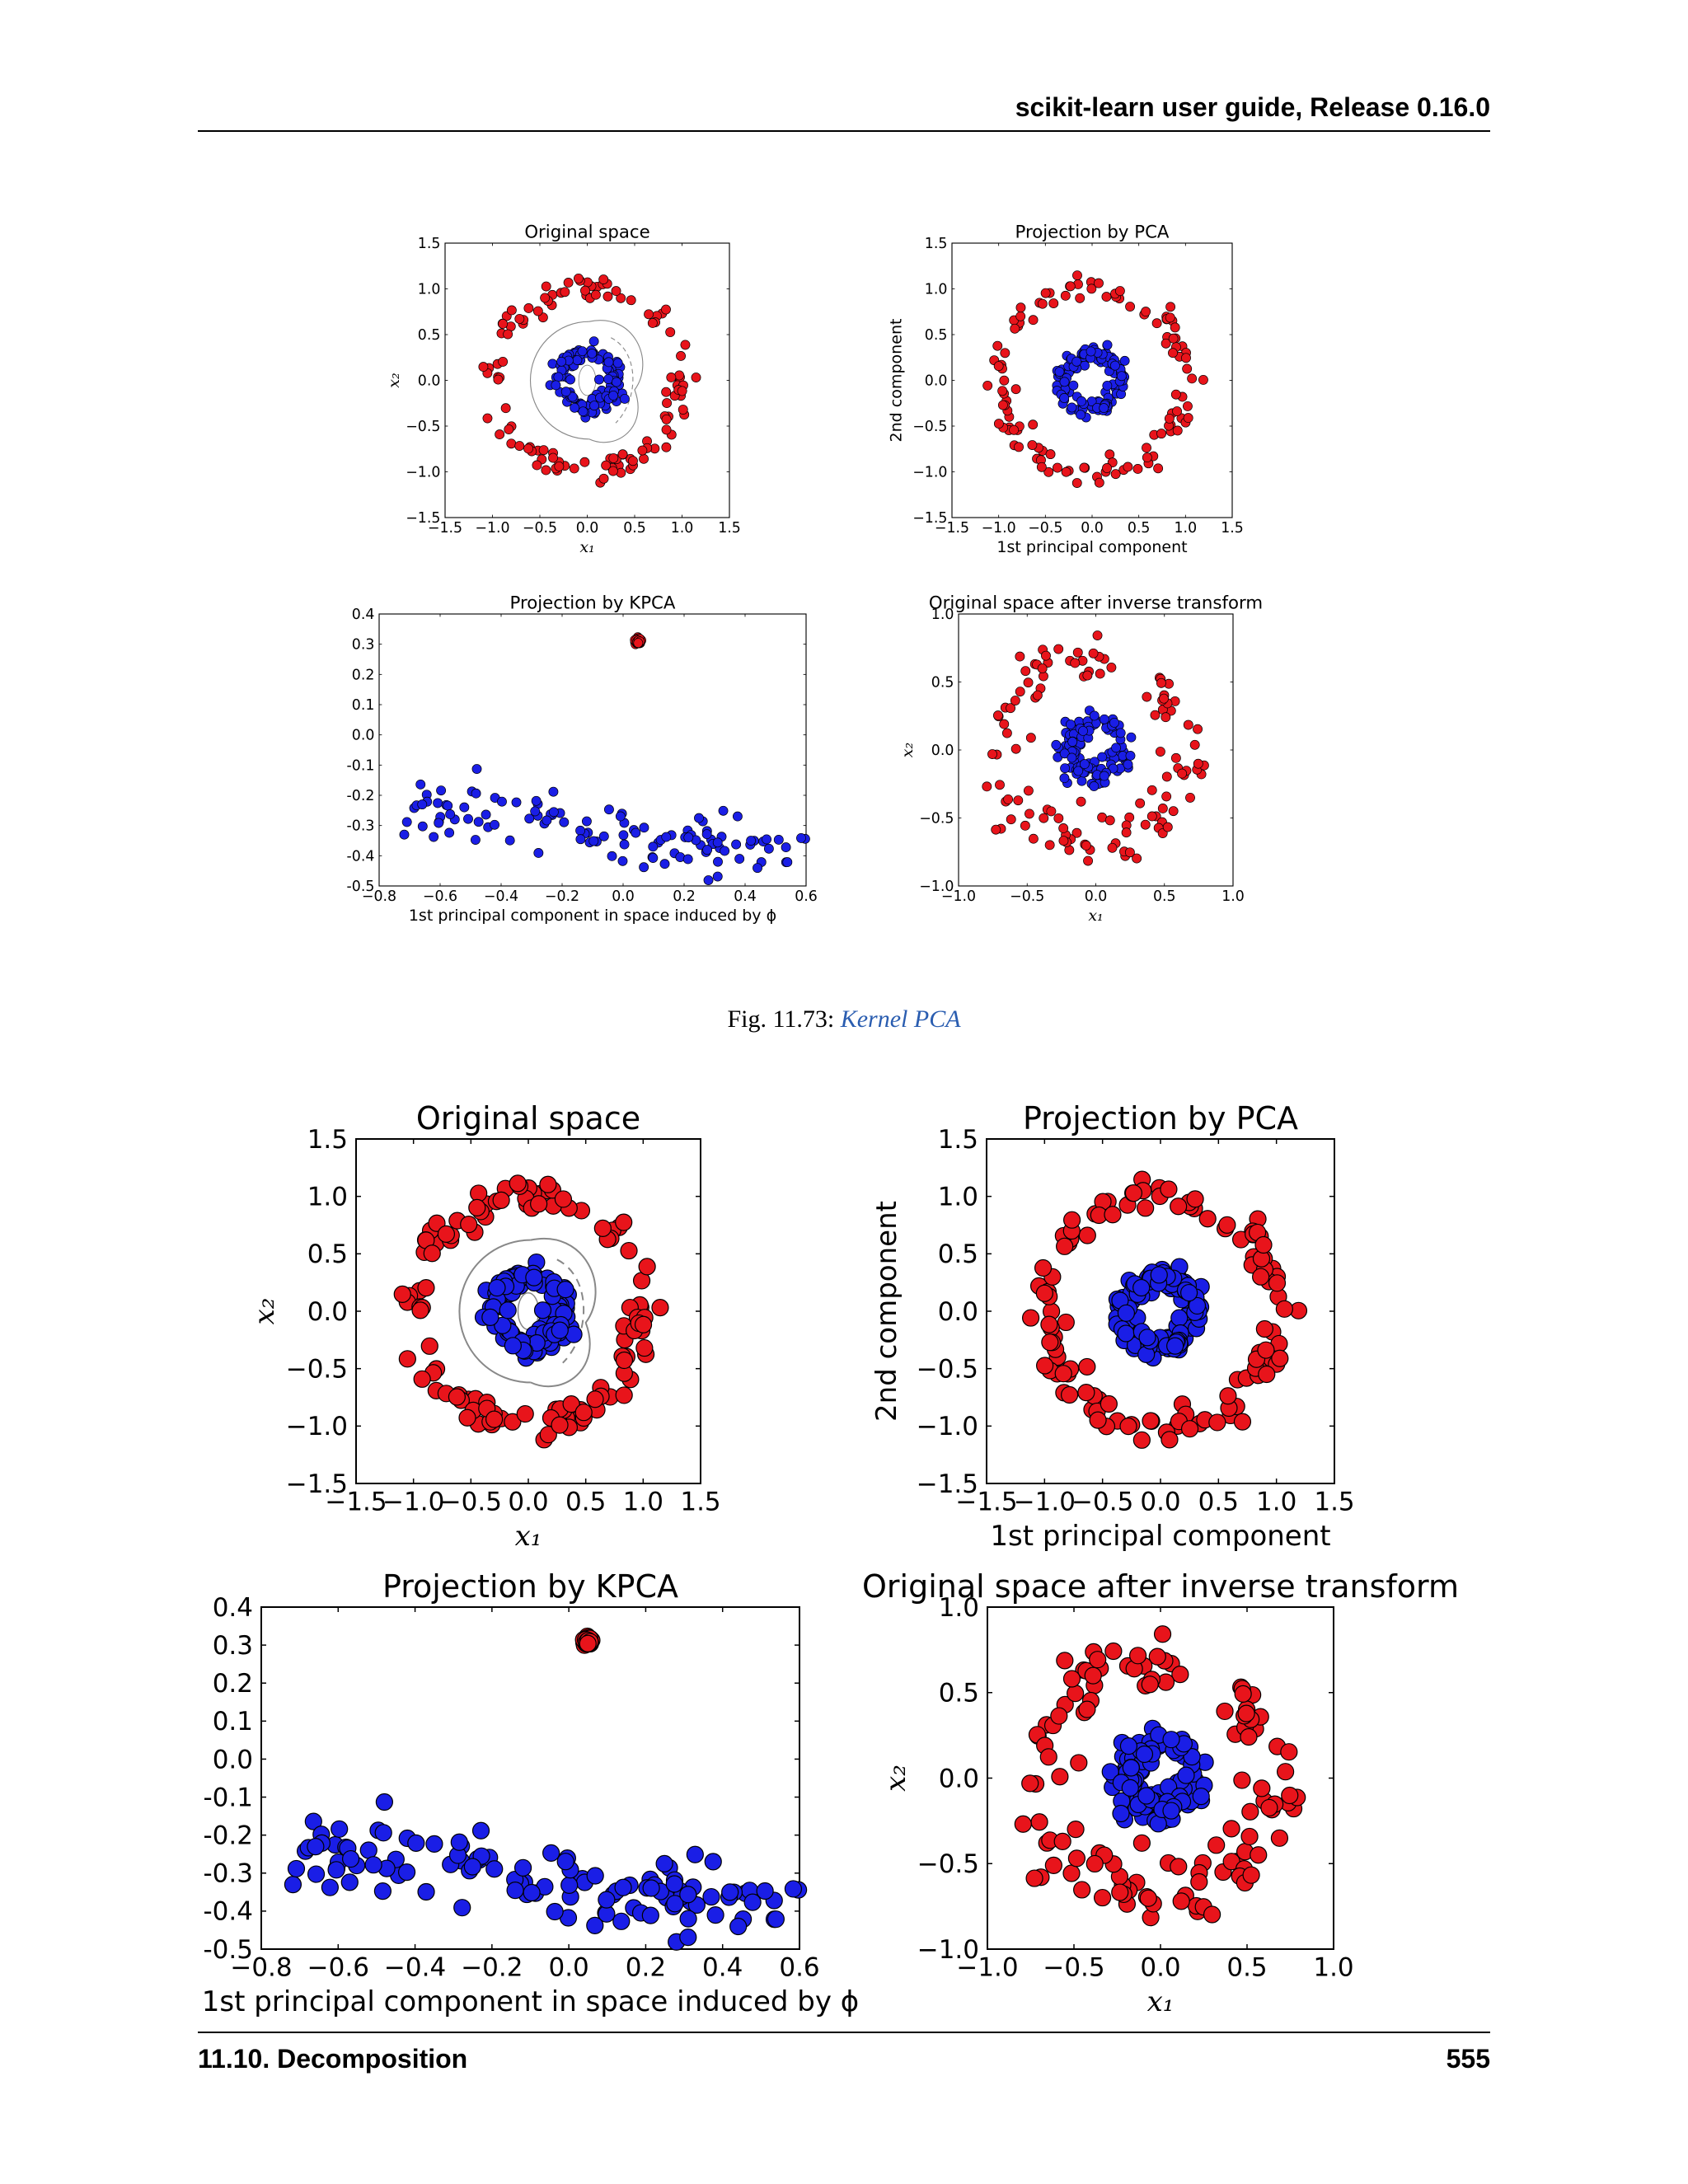 This screenshot has height=2184, width=1688. Describe the element at coordinates (229, 1874) in the screenshot. I see `y-tick-label: -0.3` at that location.